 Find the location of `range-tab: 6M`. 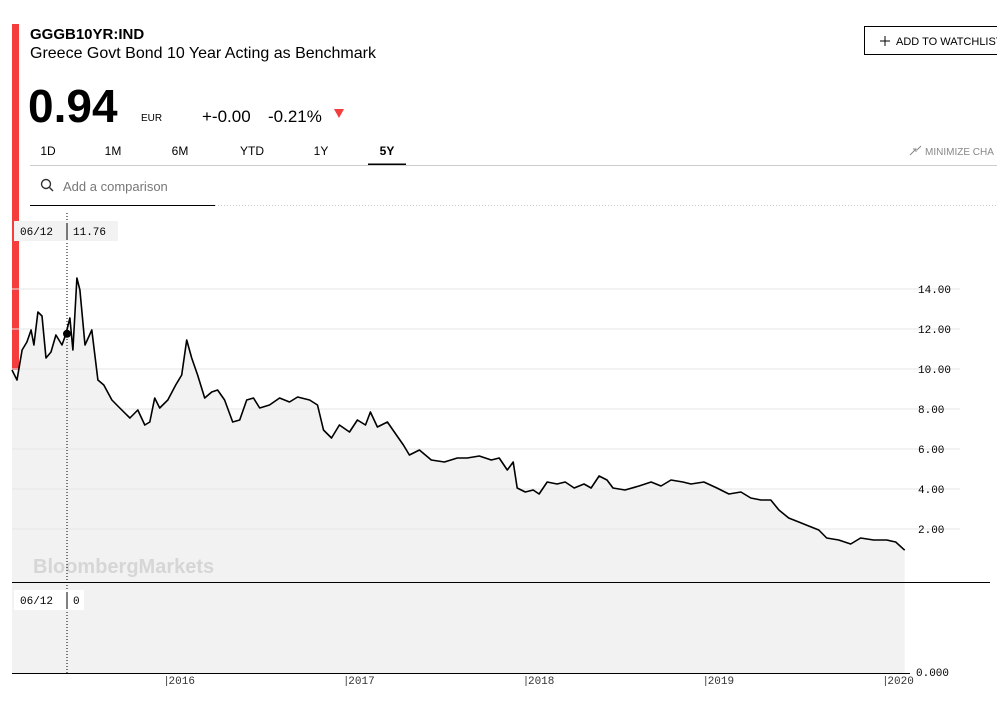

range-tab: 6M is located at coordinates (180, 151).